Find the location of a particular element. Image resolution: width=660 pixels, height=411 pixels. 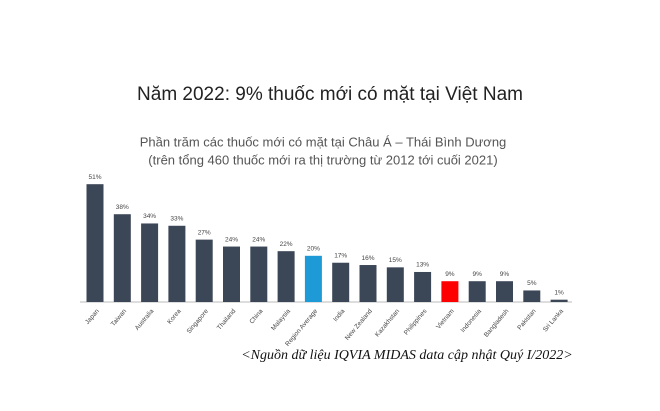

x-tick-label: India is located at coordinates (339, 316).